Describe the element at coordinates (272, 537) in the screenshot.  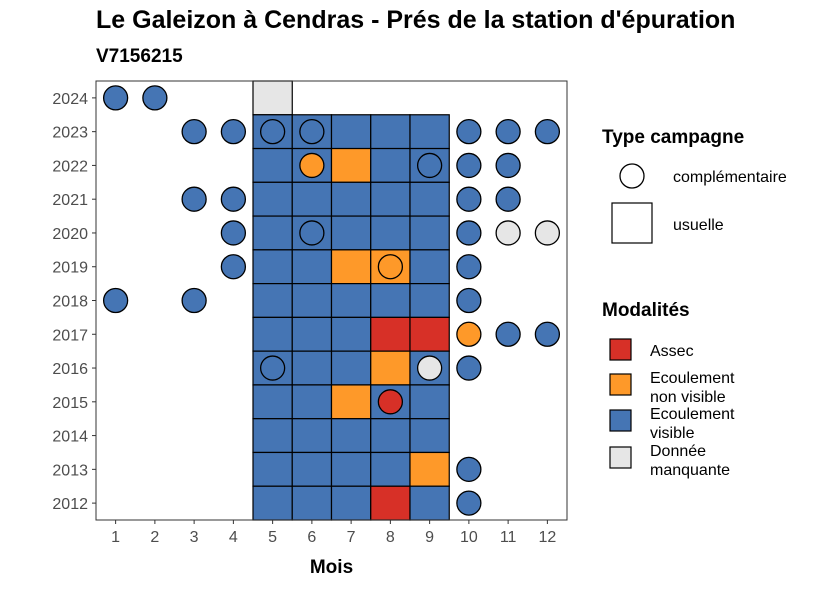
I see `x-tick-label: 5` at that location.